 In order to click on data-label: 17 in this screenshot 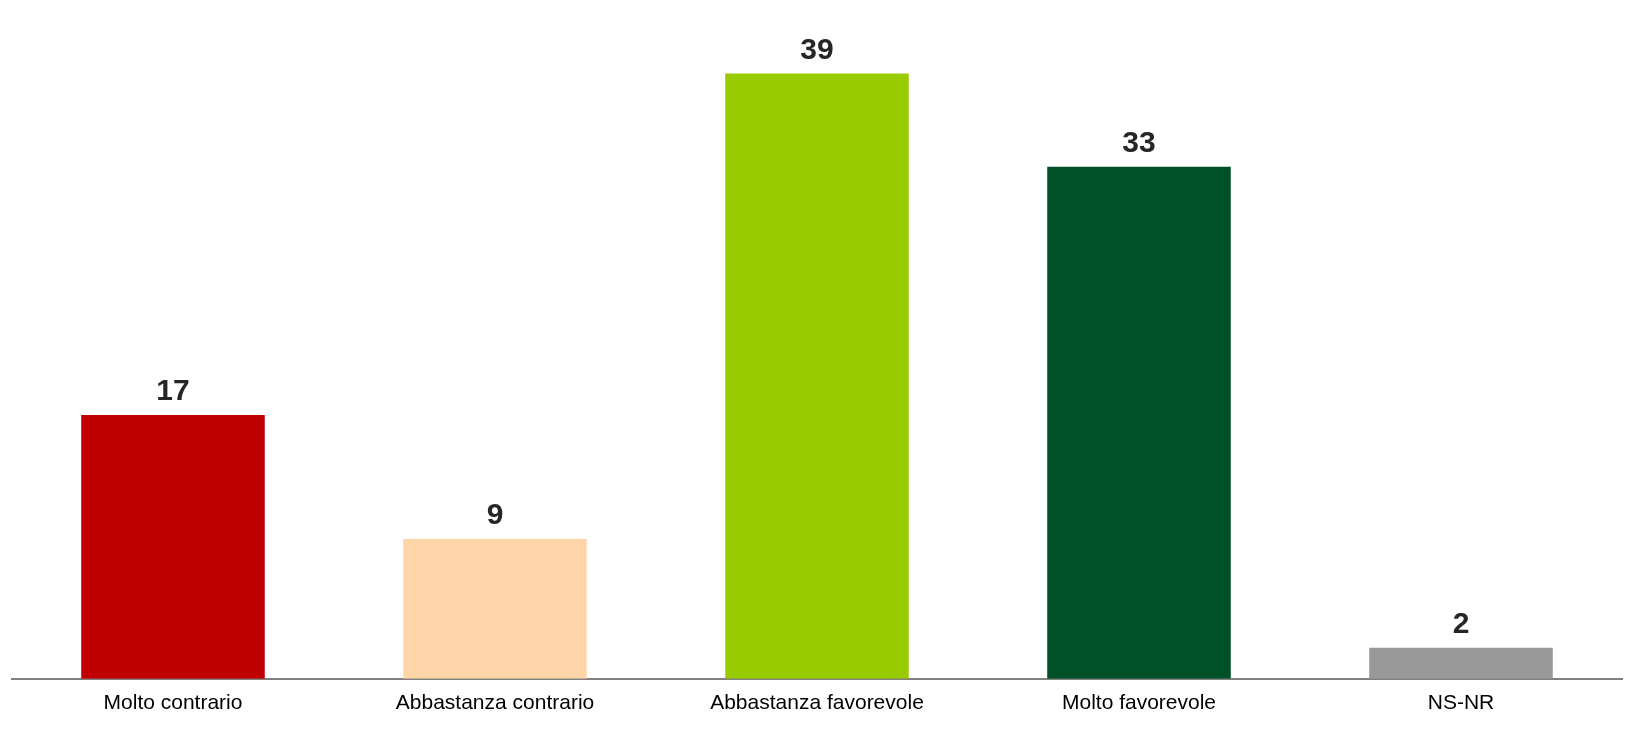, I will do `click(173, 390)`.